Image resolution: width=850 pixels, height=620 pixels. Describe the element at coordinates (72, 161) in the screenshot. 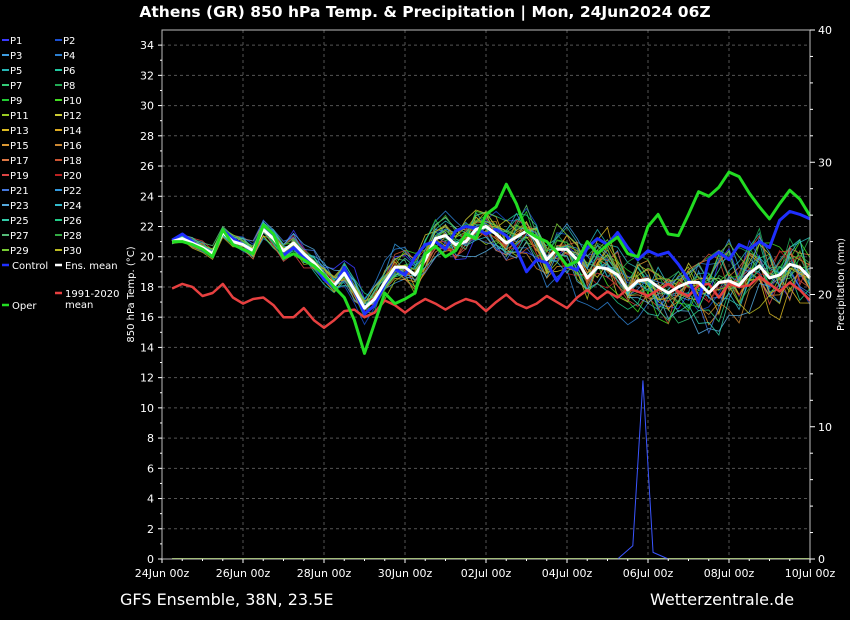

I see `legend-label-p18: P18` at that location.